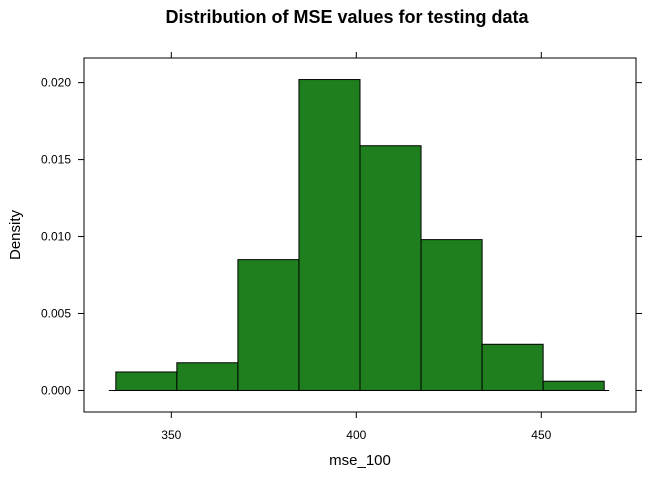  What do you see at coordinates (15, 234) in the screenshot?
I see `y-axis-label: Density` at bounding box center [15, 234].